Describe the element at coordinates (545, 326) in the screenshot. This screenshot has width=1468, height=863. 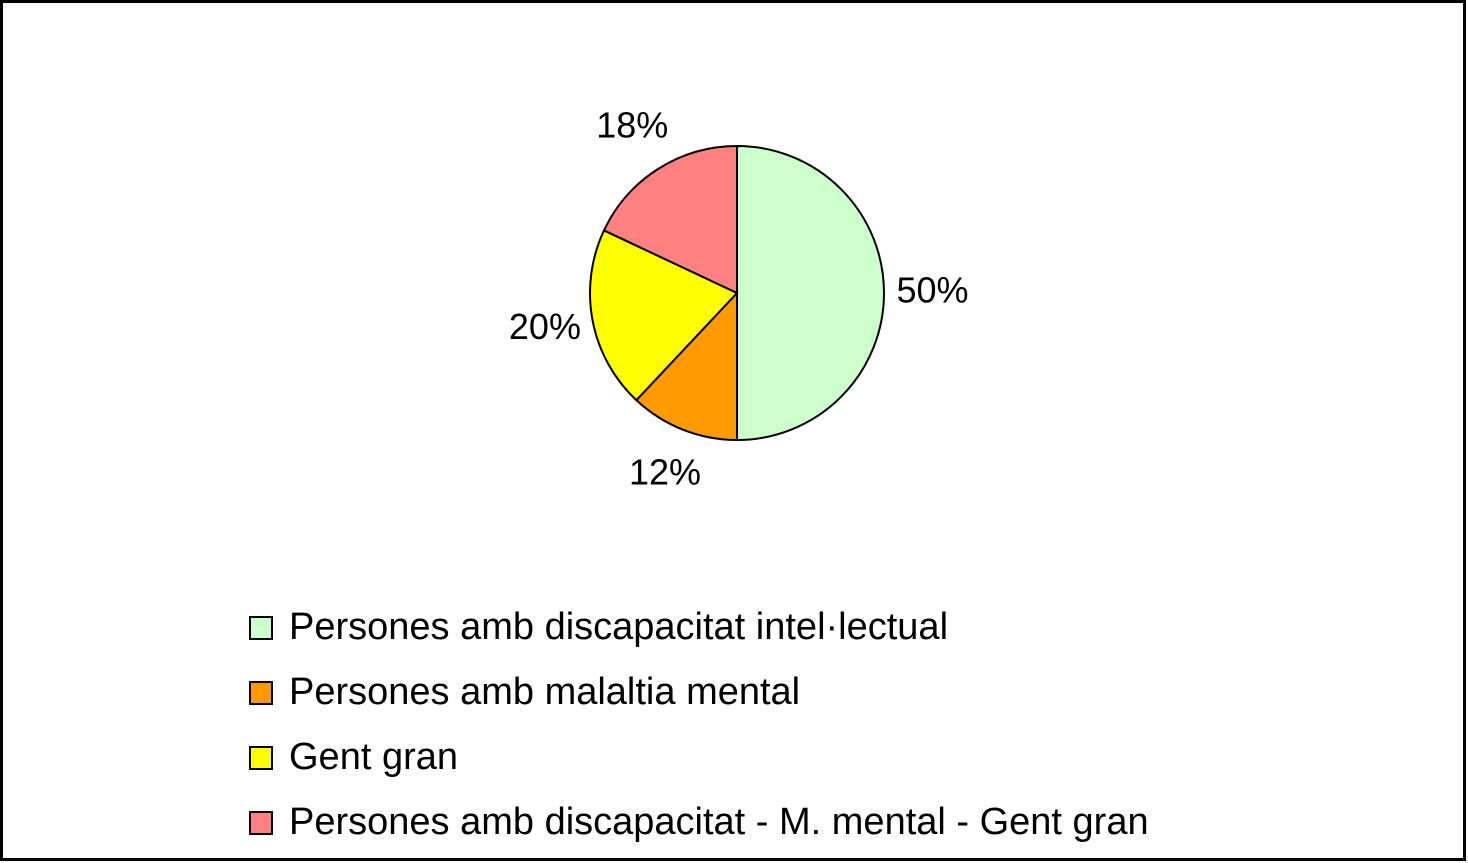
I see `data-label: 20%` at that location.